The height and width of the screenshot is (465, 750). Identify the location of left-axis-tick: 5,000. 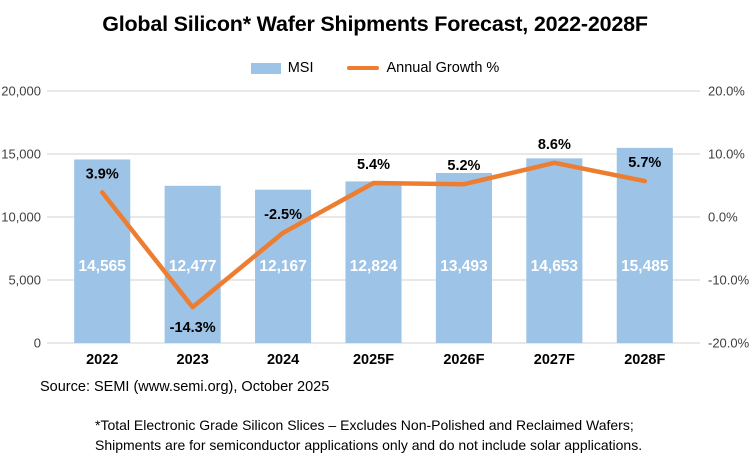
(24, 280).